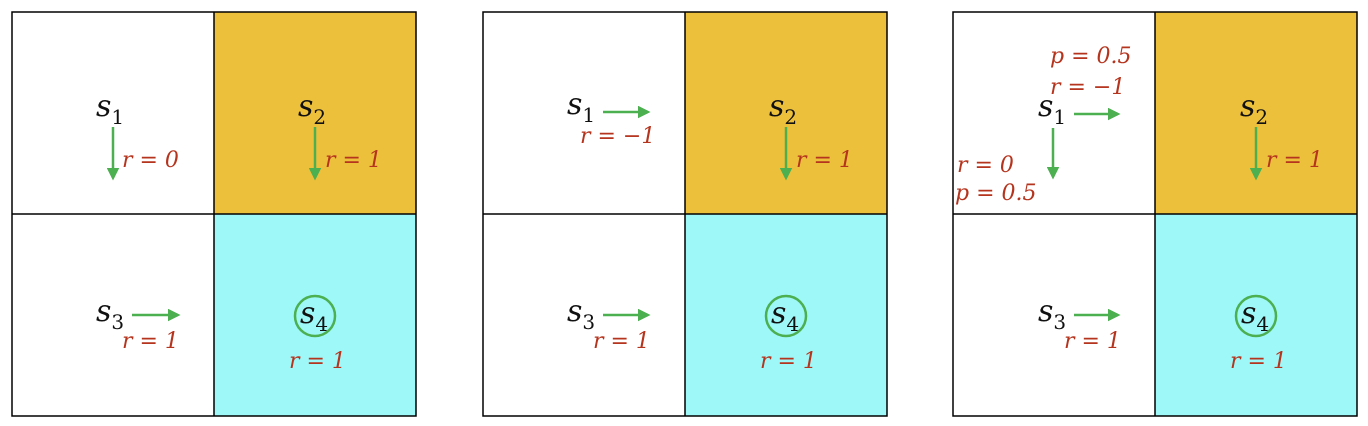  I want to click on probability-down-s1: p = 0.5, so click(996, 193).